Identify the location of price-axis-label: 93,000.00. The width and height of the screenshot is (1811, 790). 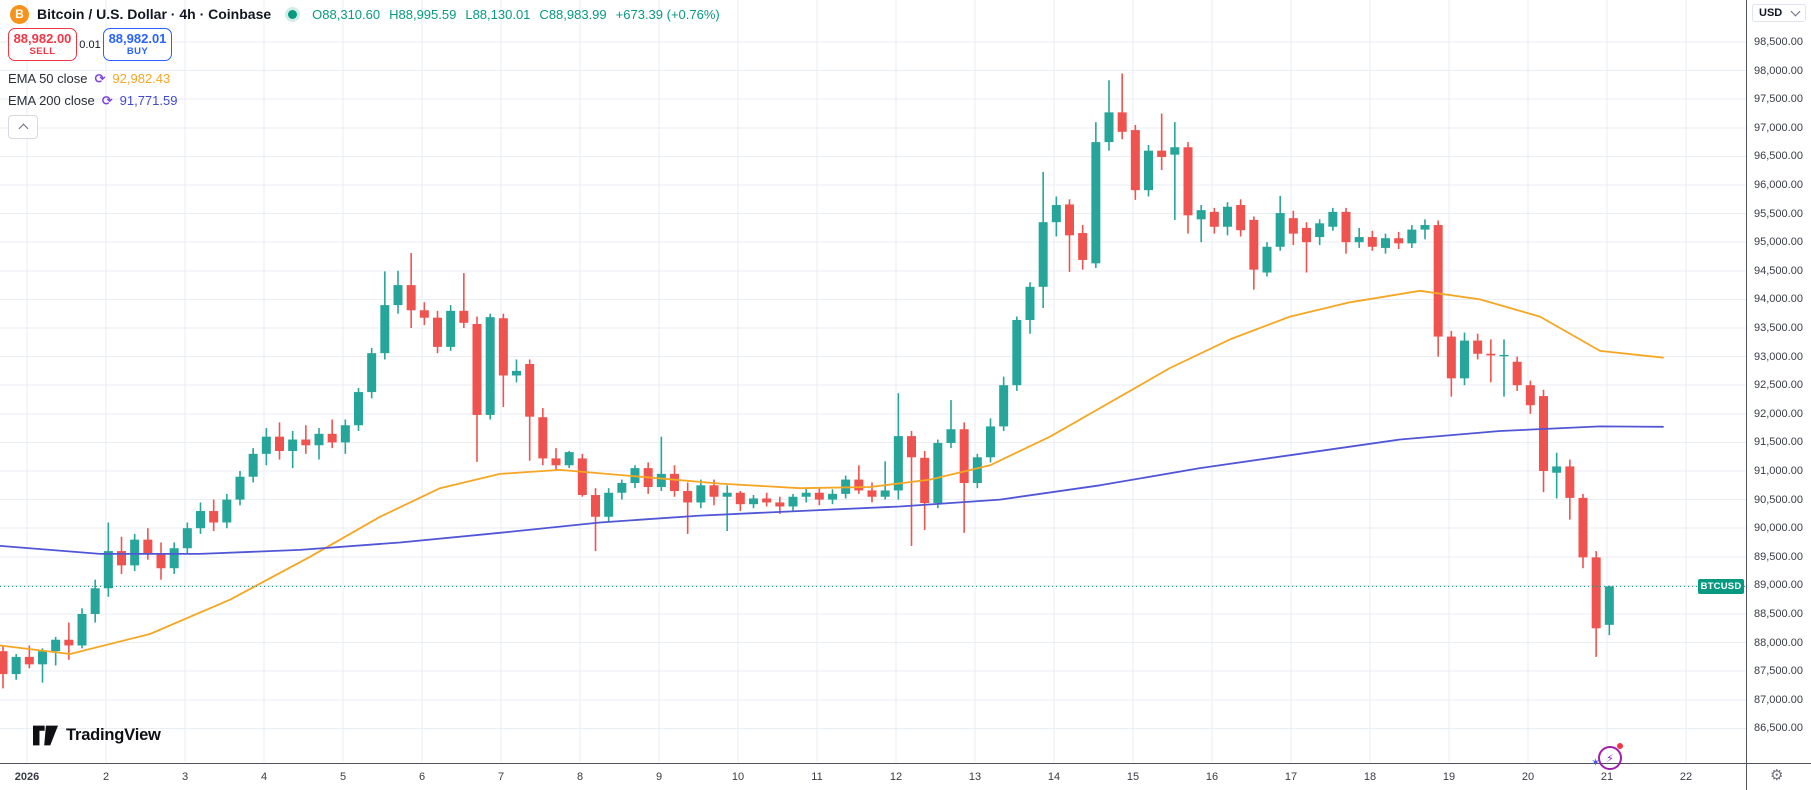
(1778, 356).